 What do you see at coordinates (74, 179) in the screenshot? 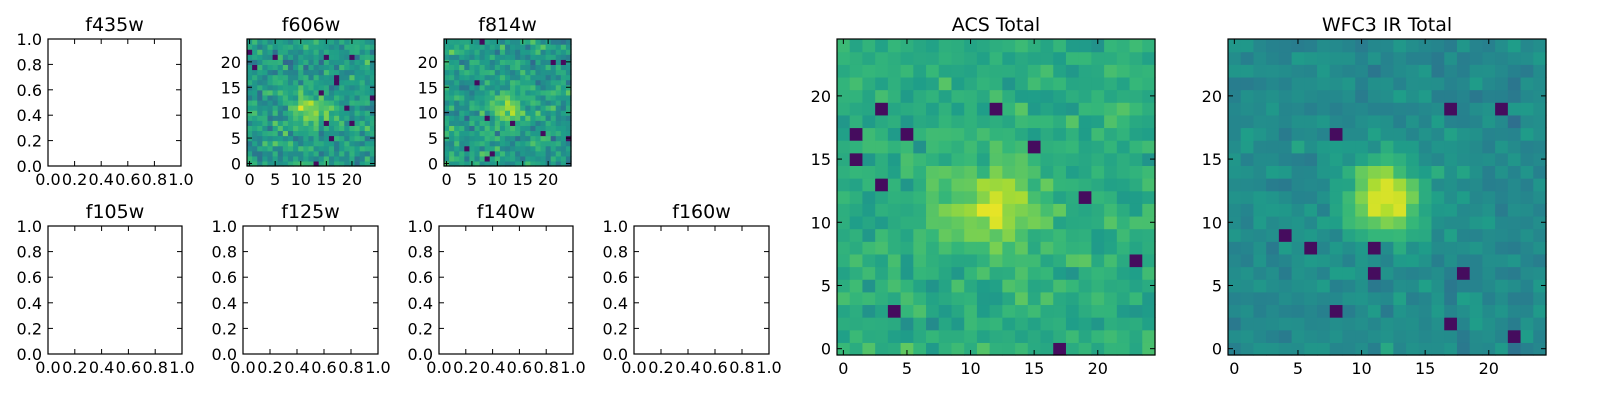
I see `x-tick-label: 0.2` at bounding box center [74, 179].